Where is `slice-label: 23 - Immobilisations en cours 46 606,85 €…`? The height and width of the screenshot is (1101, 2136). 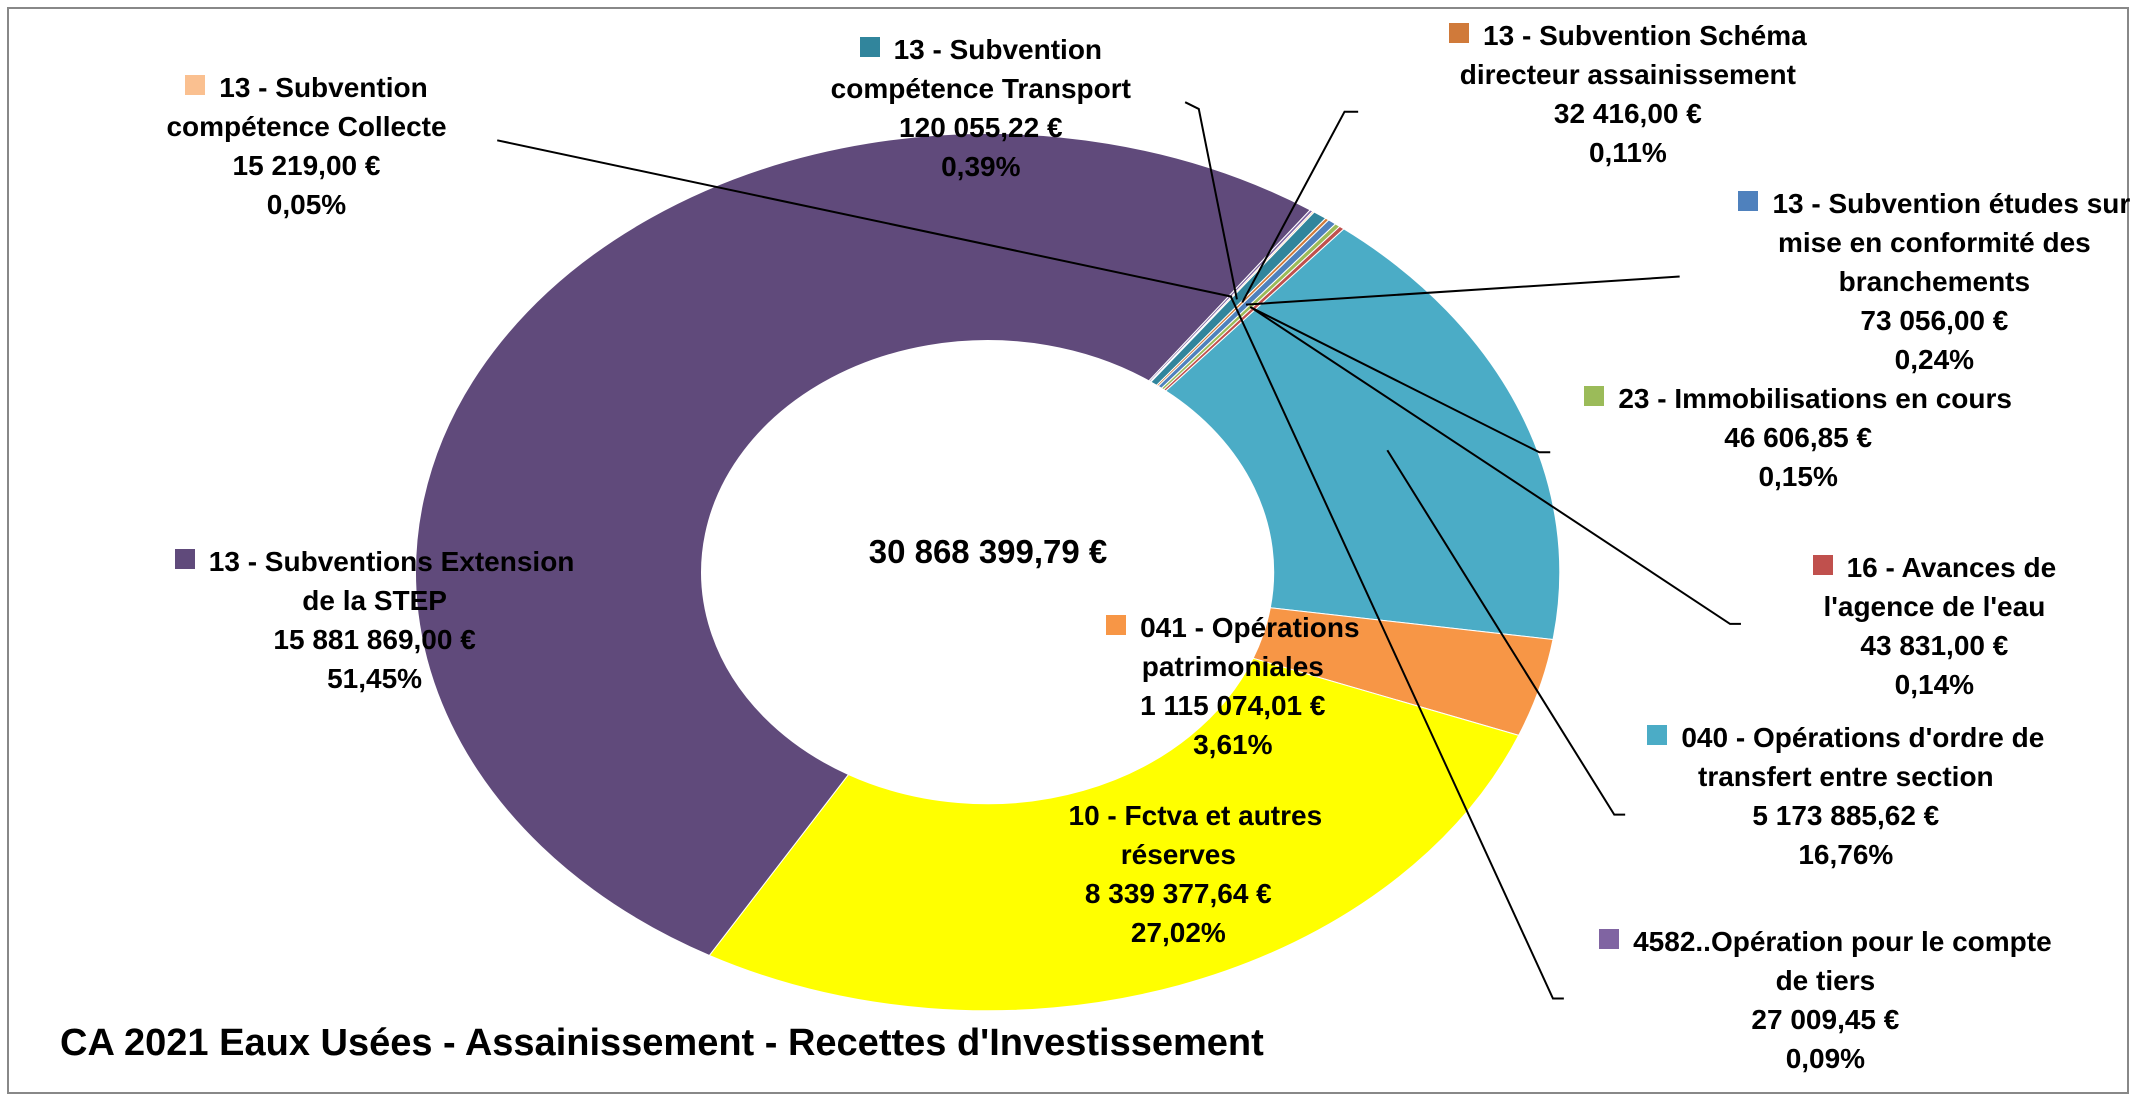 slice-label: 23 - Immobilisations en cours 46 606,85 €… is located at coordinates (1798, 437).